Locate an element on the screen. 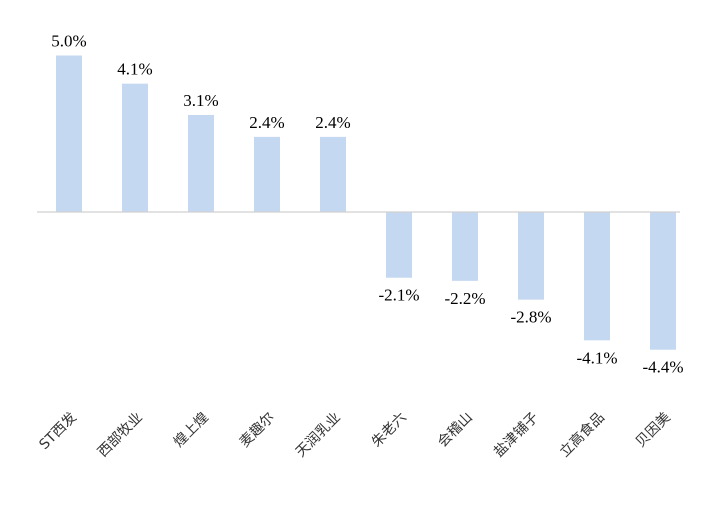  category-tick-label: 朱老六 is located at coordinates (389, 430).